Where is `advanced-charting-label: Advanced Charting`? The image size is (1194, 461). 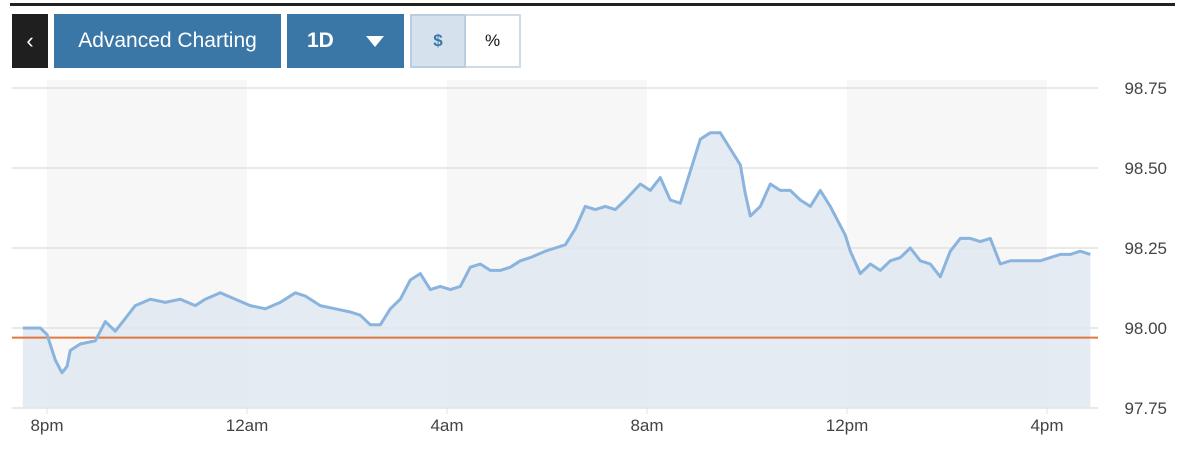 advanced-charting-label: Advanced Charting is located at coordinates (167, 40).